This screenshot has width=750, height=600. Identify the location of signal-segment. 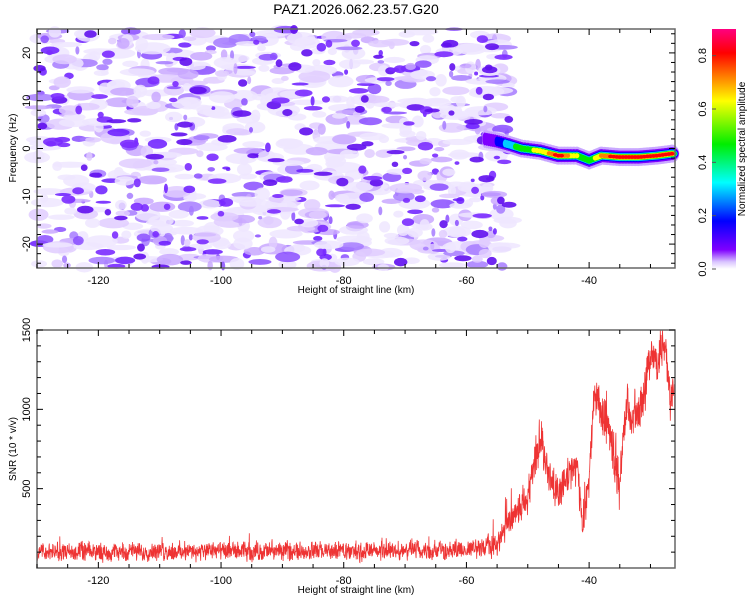
(562, 155).